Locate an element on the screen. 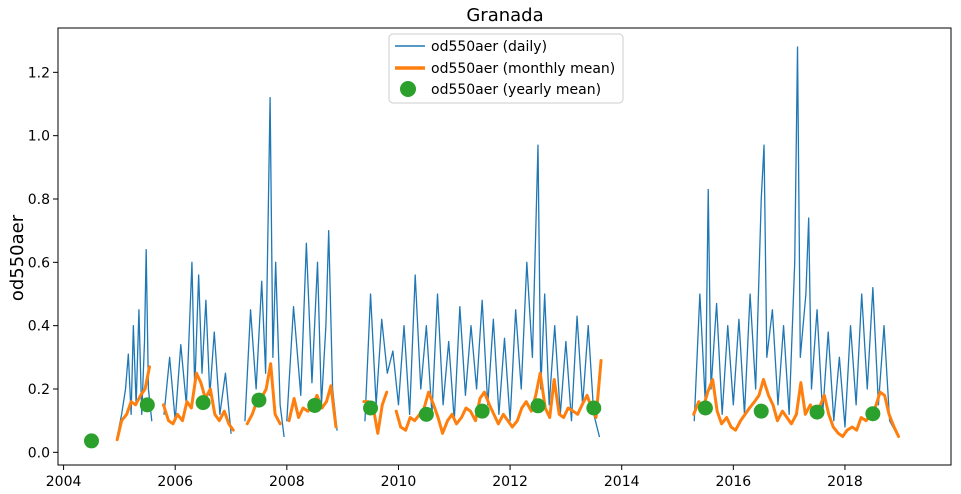  y-tick-label-1: 0.2 is located at coordinates (39, 390).